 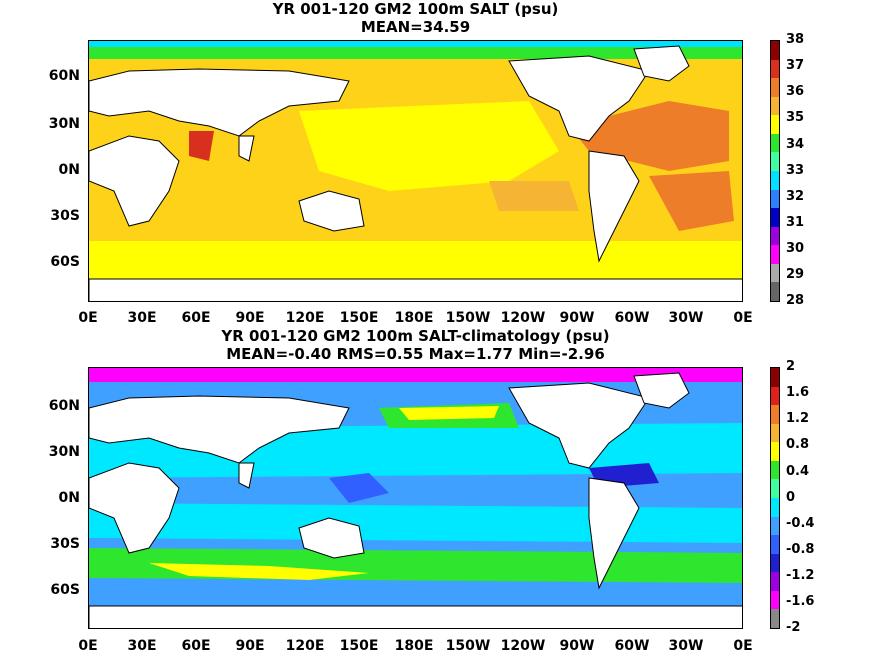 What do you see at coordinates (415, 375) in the screenshot?
I see `arctic-band` at bounding box center [415, 375].